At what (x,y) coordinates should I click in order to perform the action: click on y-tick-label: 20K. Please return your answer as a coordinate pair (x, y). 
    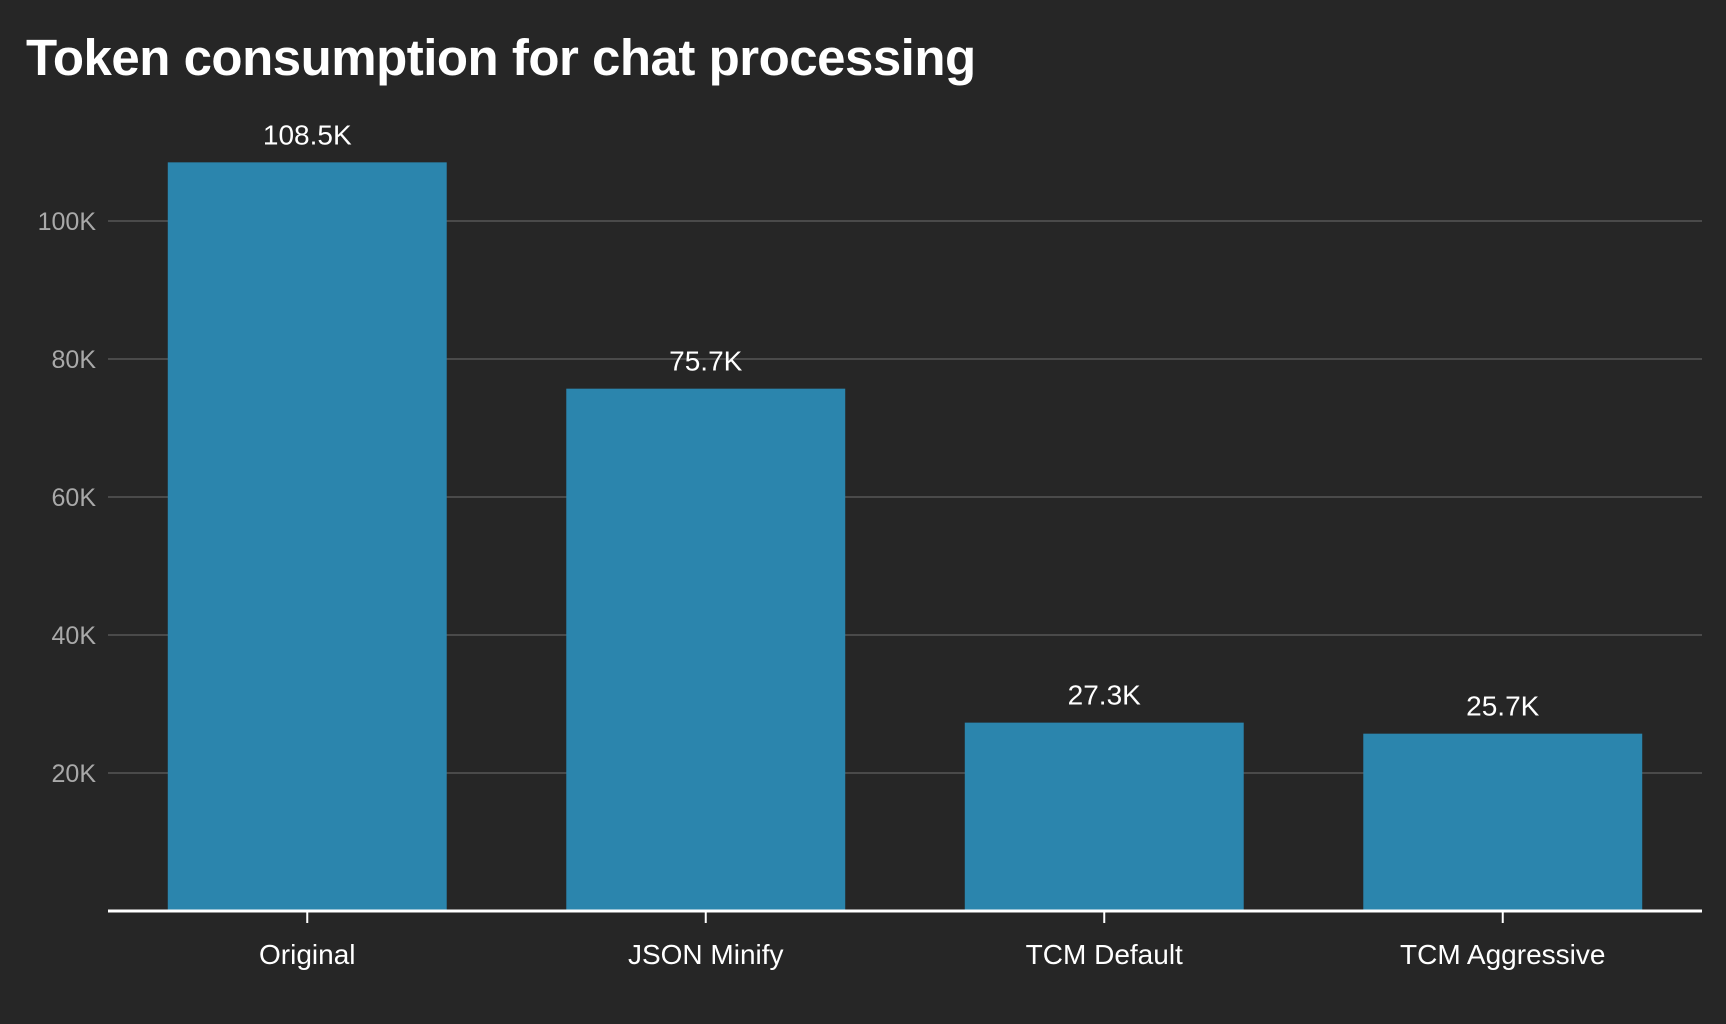
    Looking at the image, I should click on (74, 774).